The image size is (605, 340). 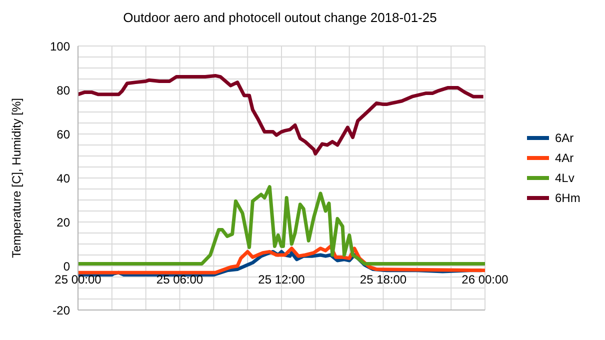 I want to click on chart-title: Outdoor aero and photocell outout change 2018-01-25, so click(x=280, y=17).